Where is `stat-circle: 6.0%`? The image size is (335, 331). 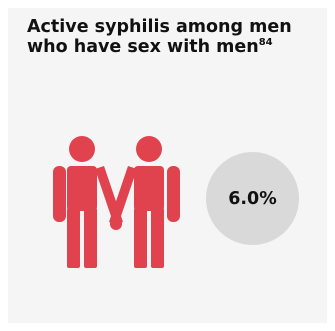
stat-circle: 6.0% is located at coordinates (252, 198).